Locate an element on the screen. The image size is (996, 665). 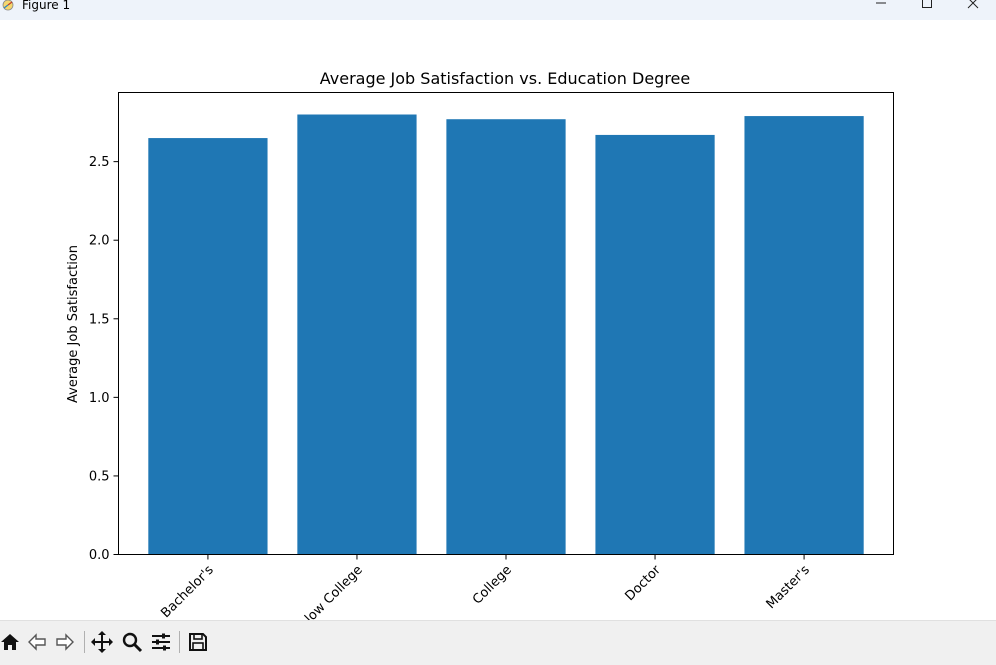
y-tick-label: 1.0 is located at coordinates (99, 398).